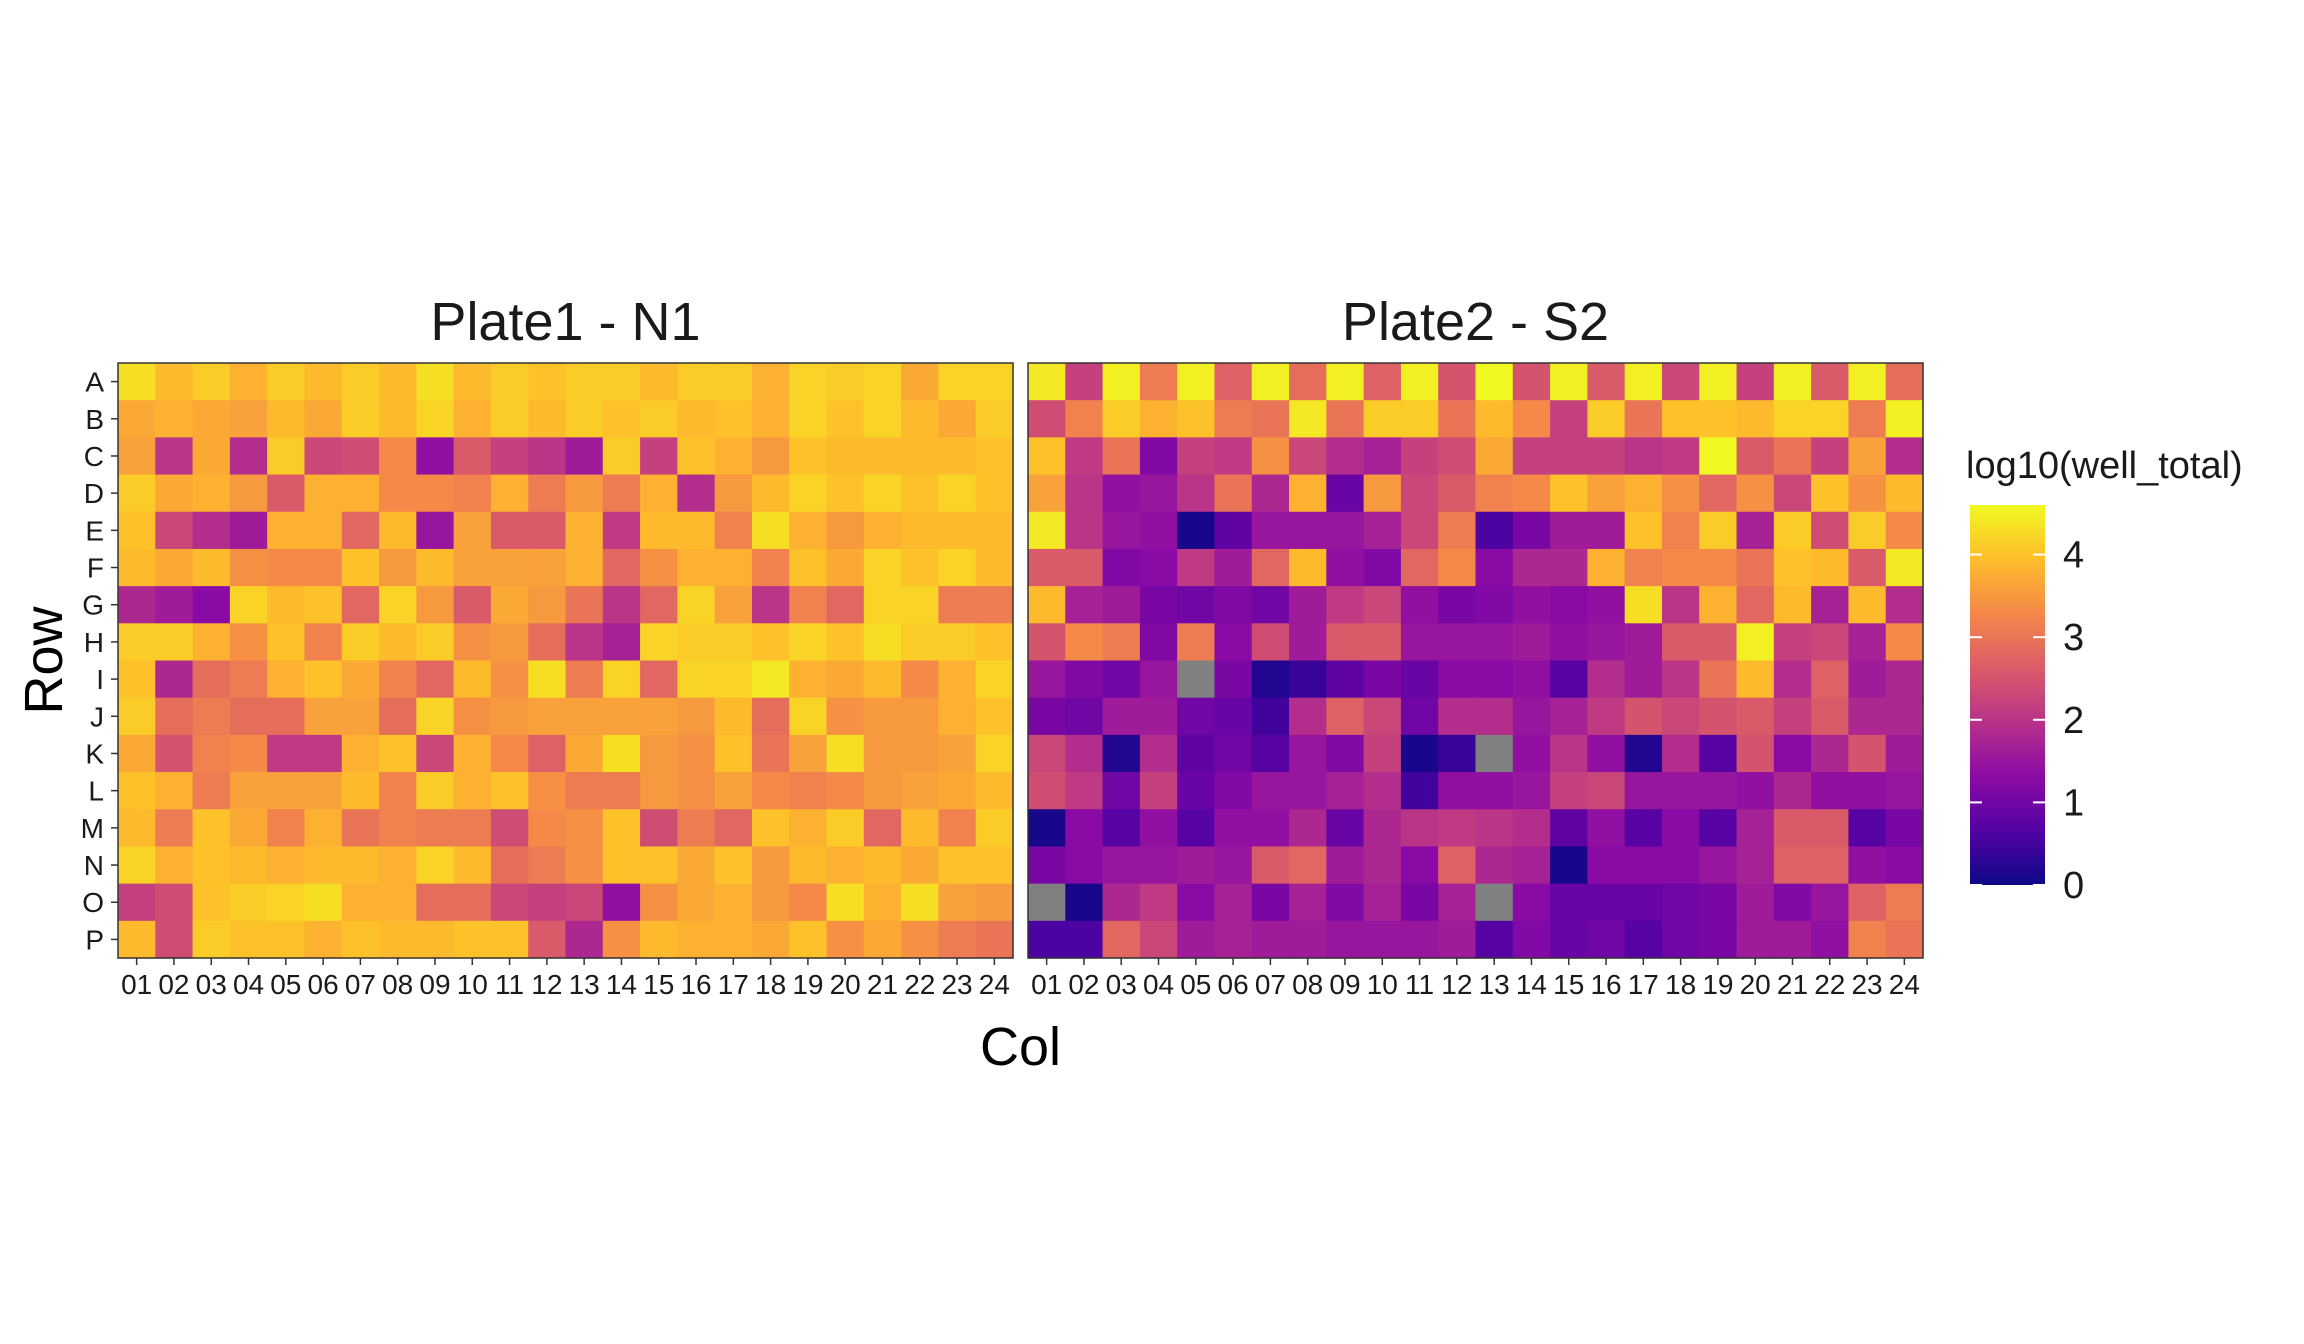 The image size is (2304, 1344). I want to click on heatmap-cell-P13, so click(584, 939).